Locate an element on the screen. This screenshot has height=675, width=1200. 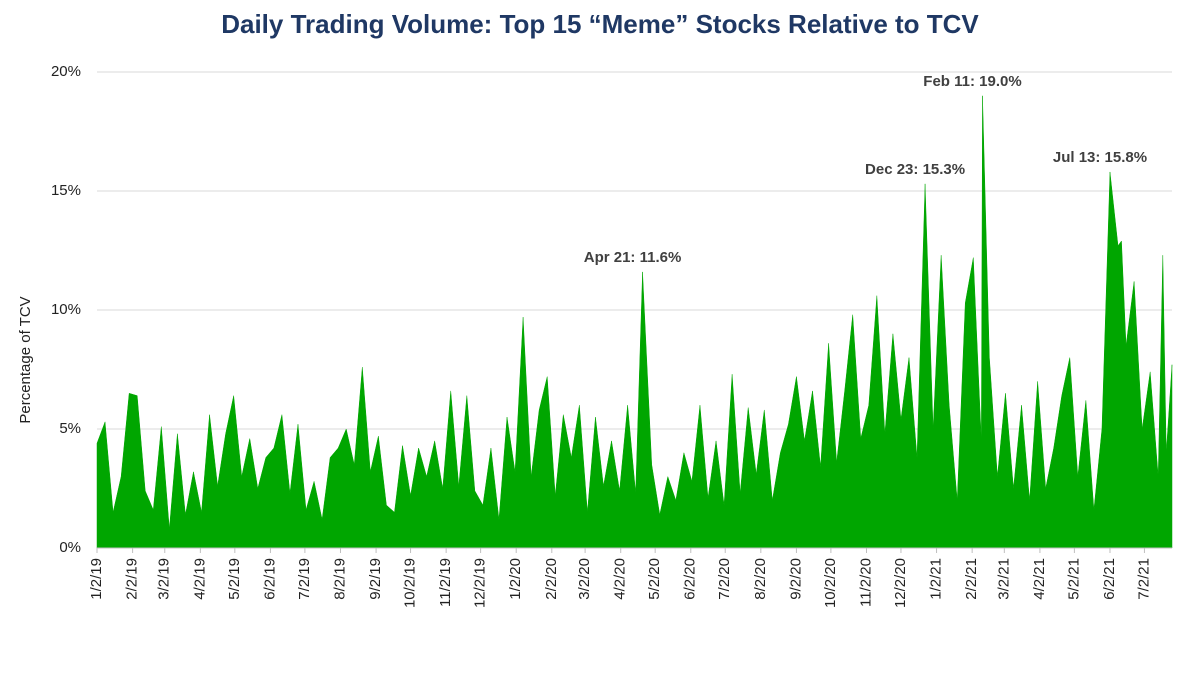
x-tick-label: 1/2/21 is located at coordinates (936, 579).